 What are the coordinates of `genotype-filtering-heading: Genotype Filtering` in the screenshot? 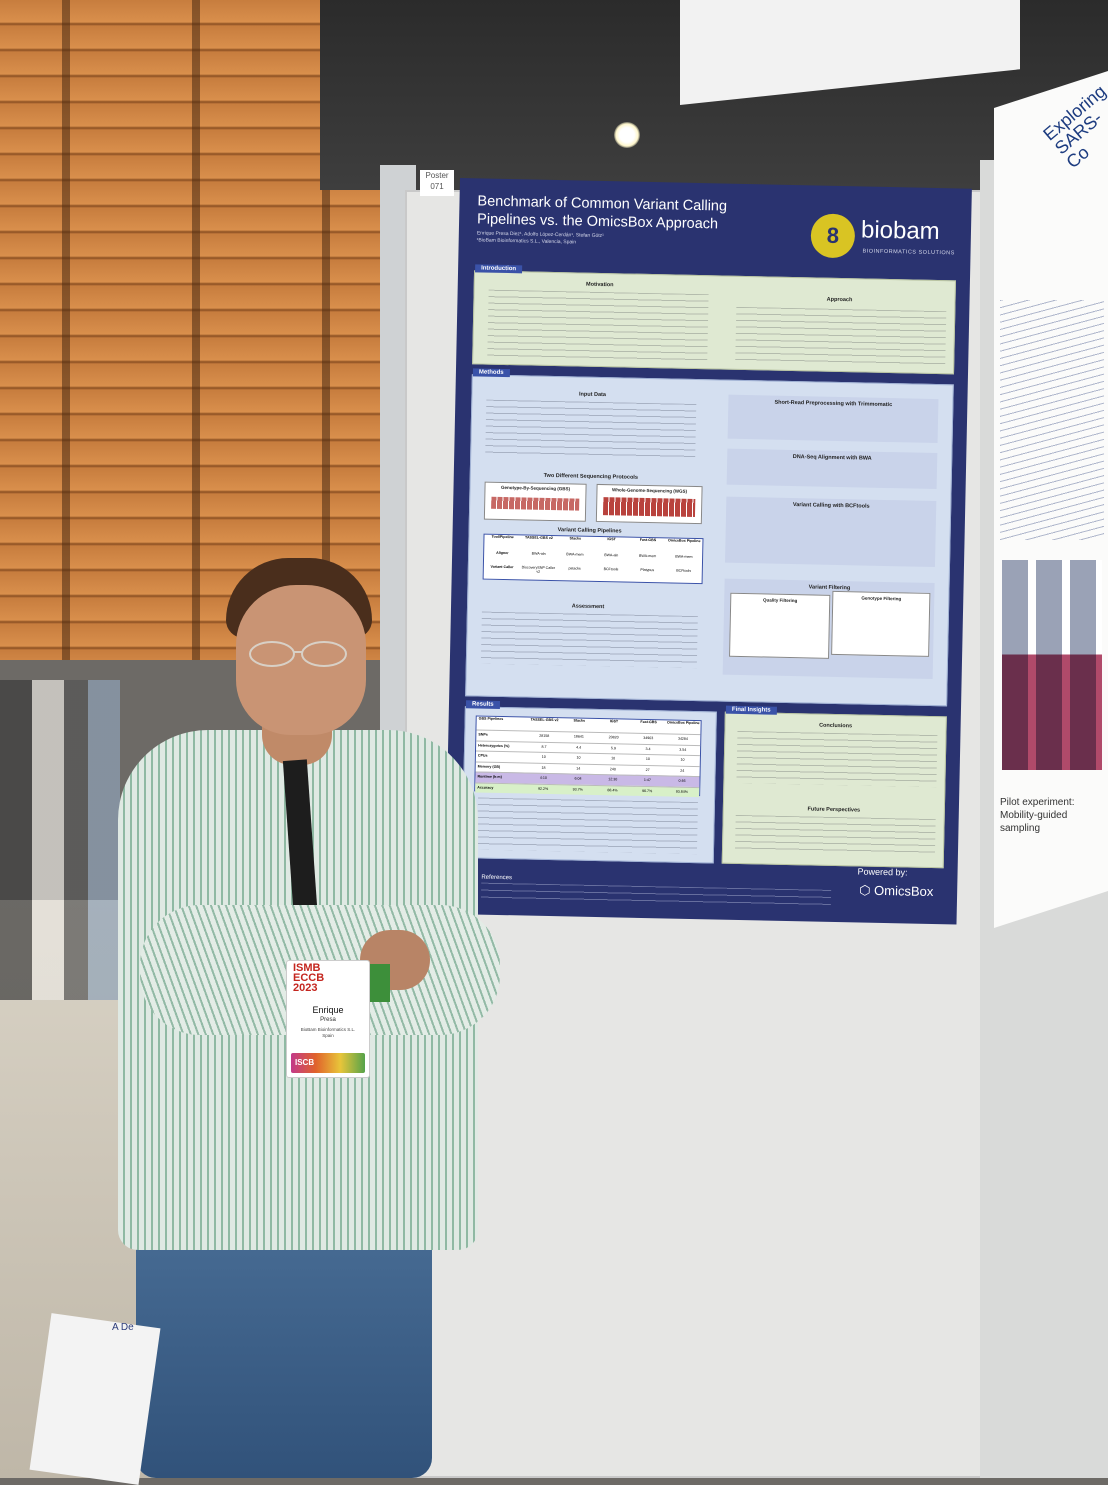 It's located at (881, 598).